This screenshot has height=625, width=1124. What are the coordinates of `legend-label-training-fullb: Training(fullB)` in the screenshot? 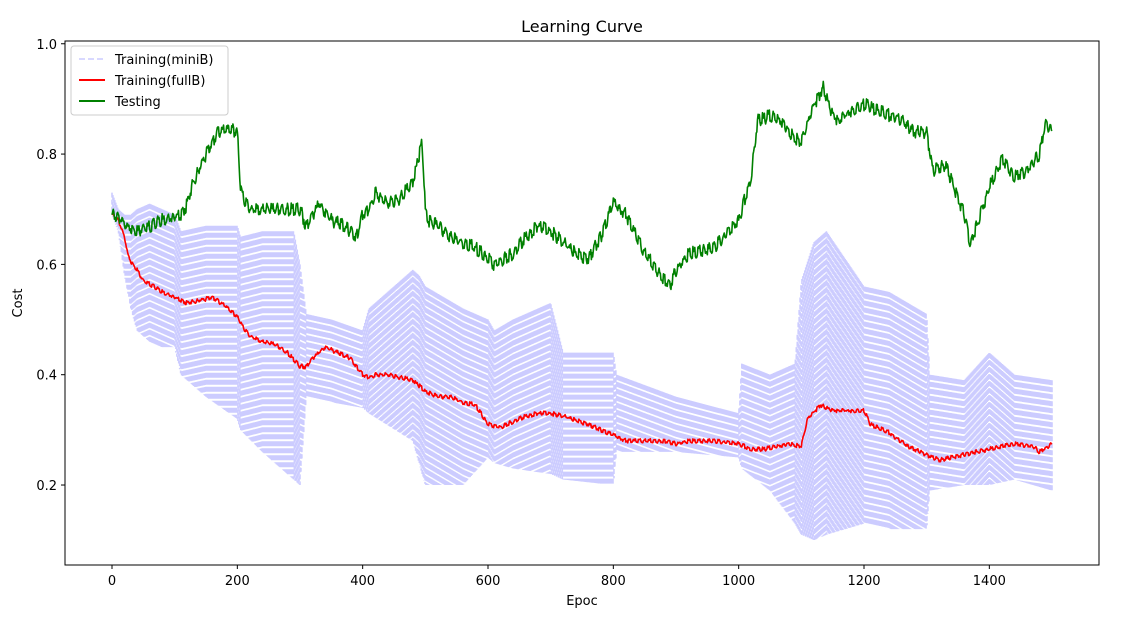 It's located at (159, 81).